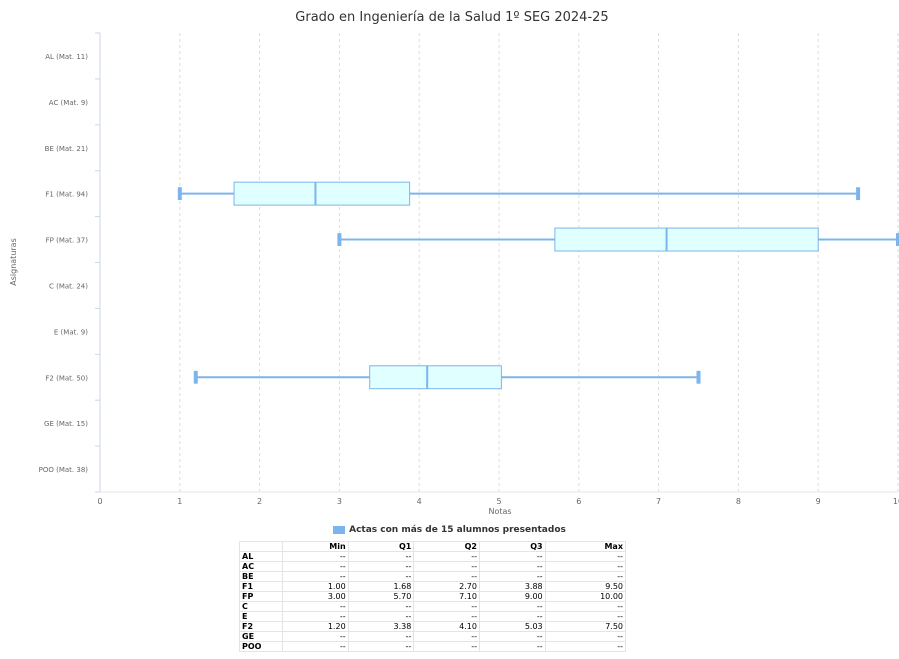  I want to click on stats-header-q2: Q2, so click(446, 546).